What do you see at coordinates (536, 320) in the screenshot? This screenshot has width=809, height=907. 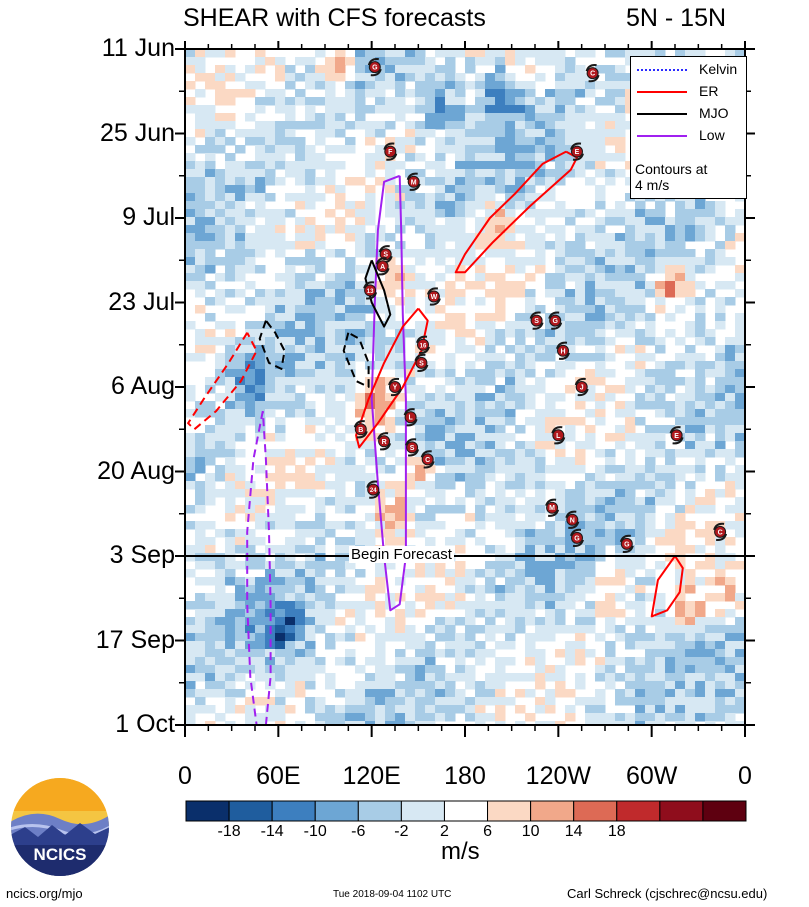 I see `storm-marker: S` at bounding box center [536, 320].